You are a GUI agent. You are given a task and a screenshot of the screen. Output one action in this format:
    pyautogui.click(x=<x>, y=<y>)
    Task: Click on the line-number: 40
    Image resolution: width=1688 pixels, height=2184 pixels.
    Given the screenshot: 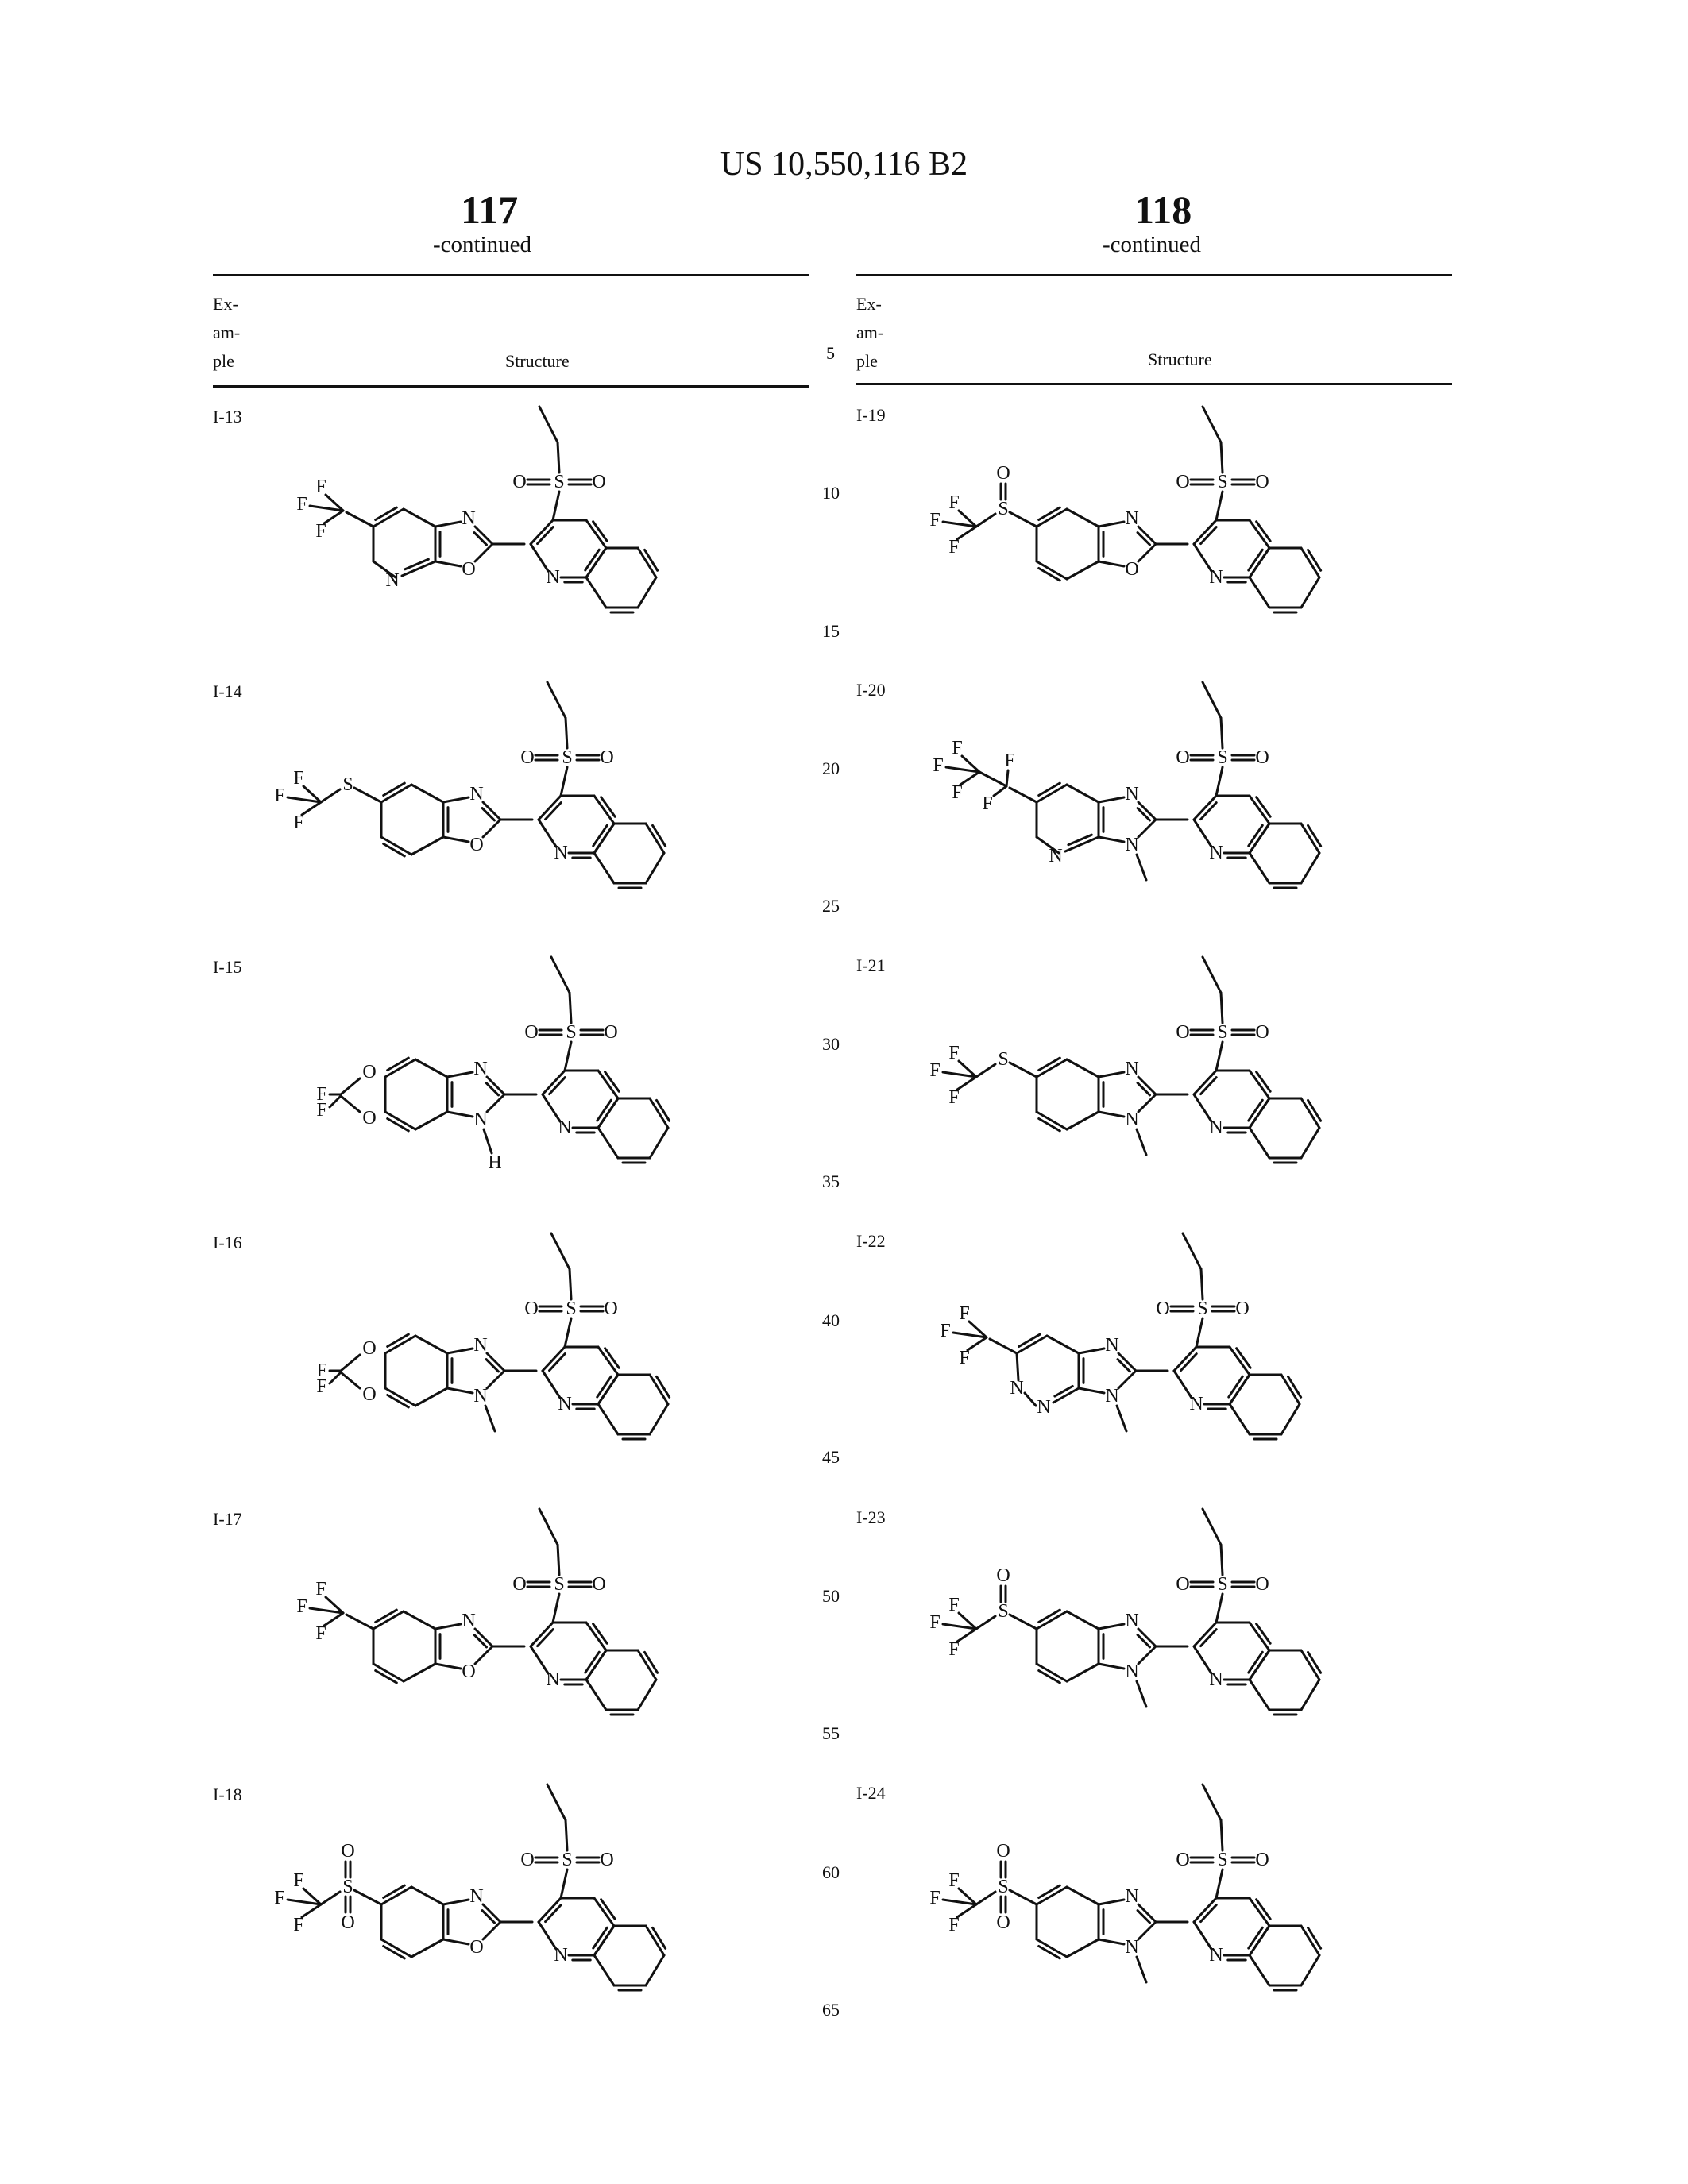 What is the action you would take?
    pyautogui.click(x=831, y=1320)
    